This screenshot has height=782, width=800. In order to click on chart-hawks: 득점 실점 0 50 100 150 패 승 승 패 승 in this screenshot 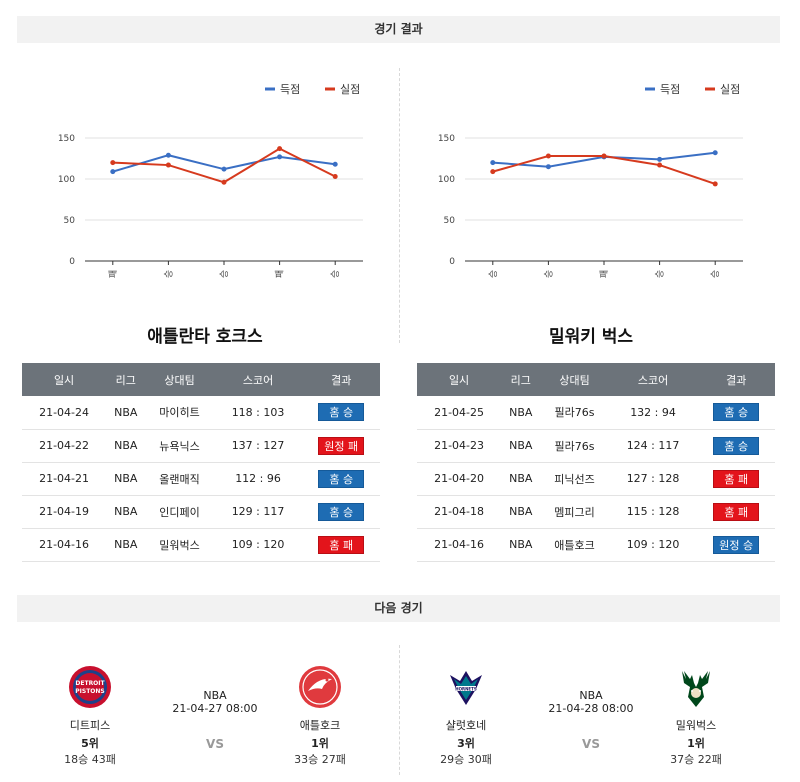, I will do `click(205, 183)`.